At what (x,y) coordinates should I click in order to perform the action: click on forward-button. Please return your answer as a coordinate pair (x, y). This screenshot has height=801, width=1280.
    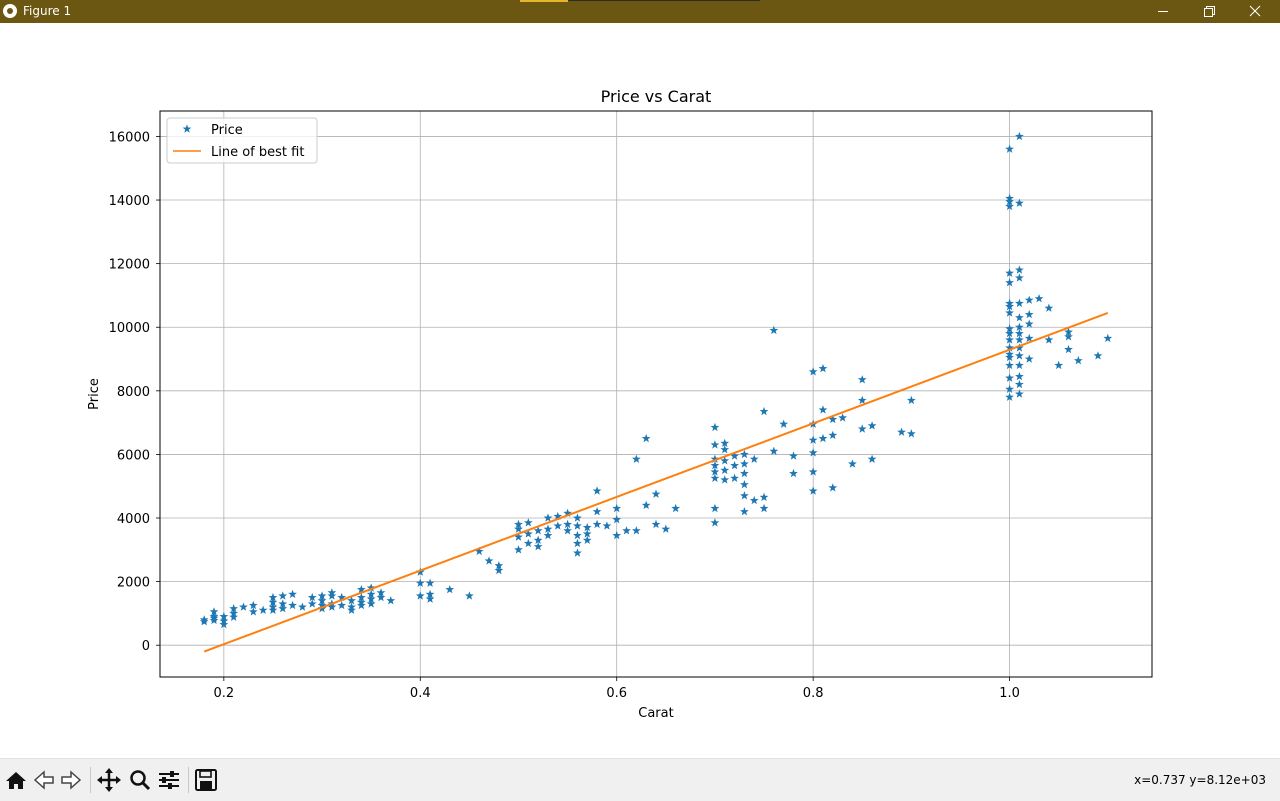
    Looking at the image, I should click on (71, 780).